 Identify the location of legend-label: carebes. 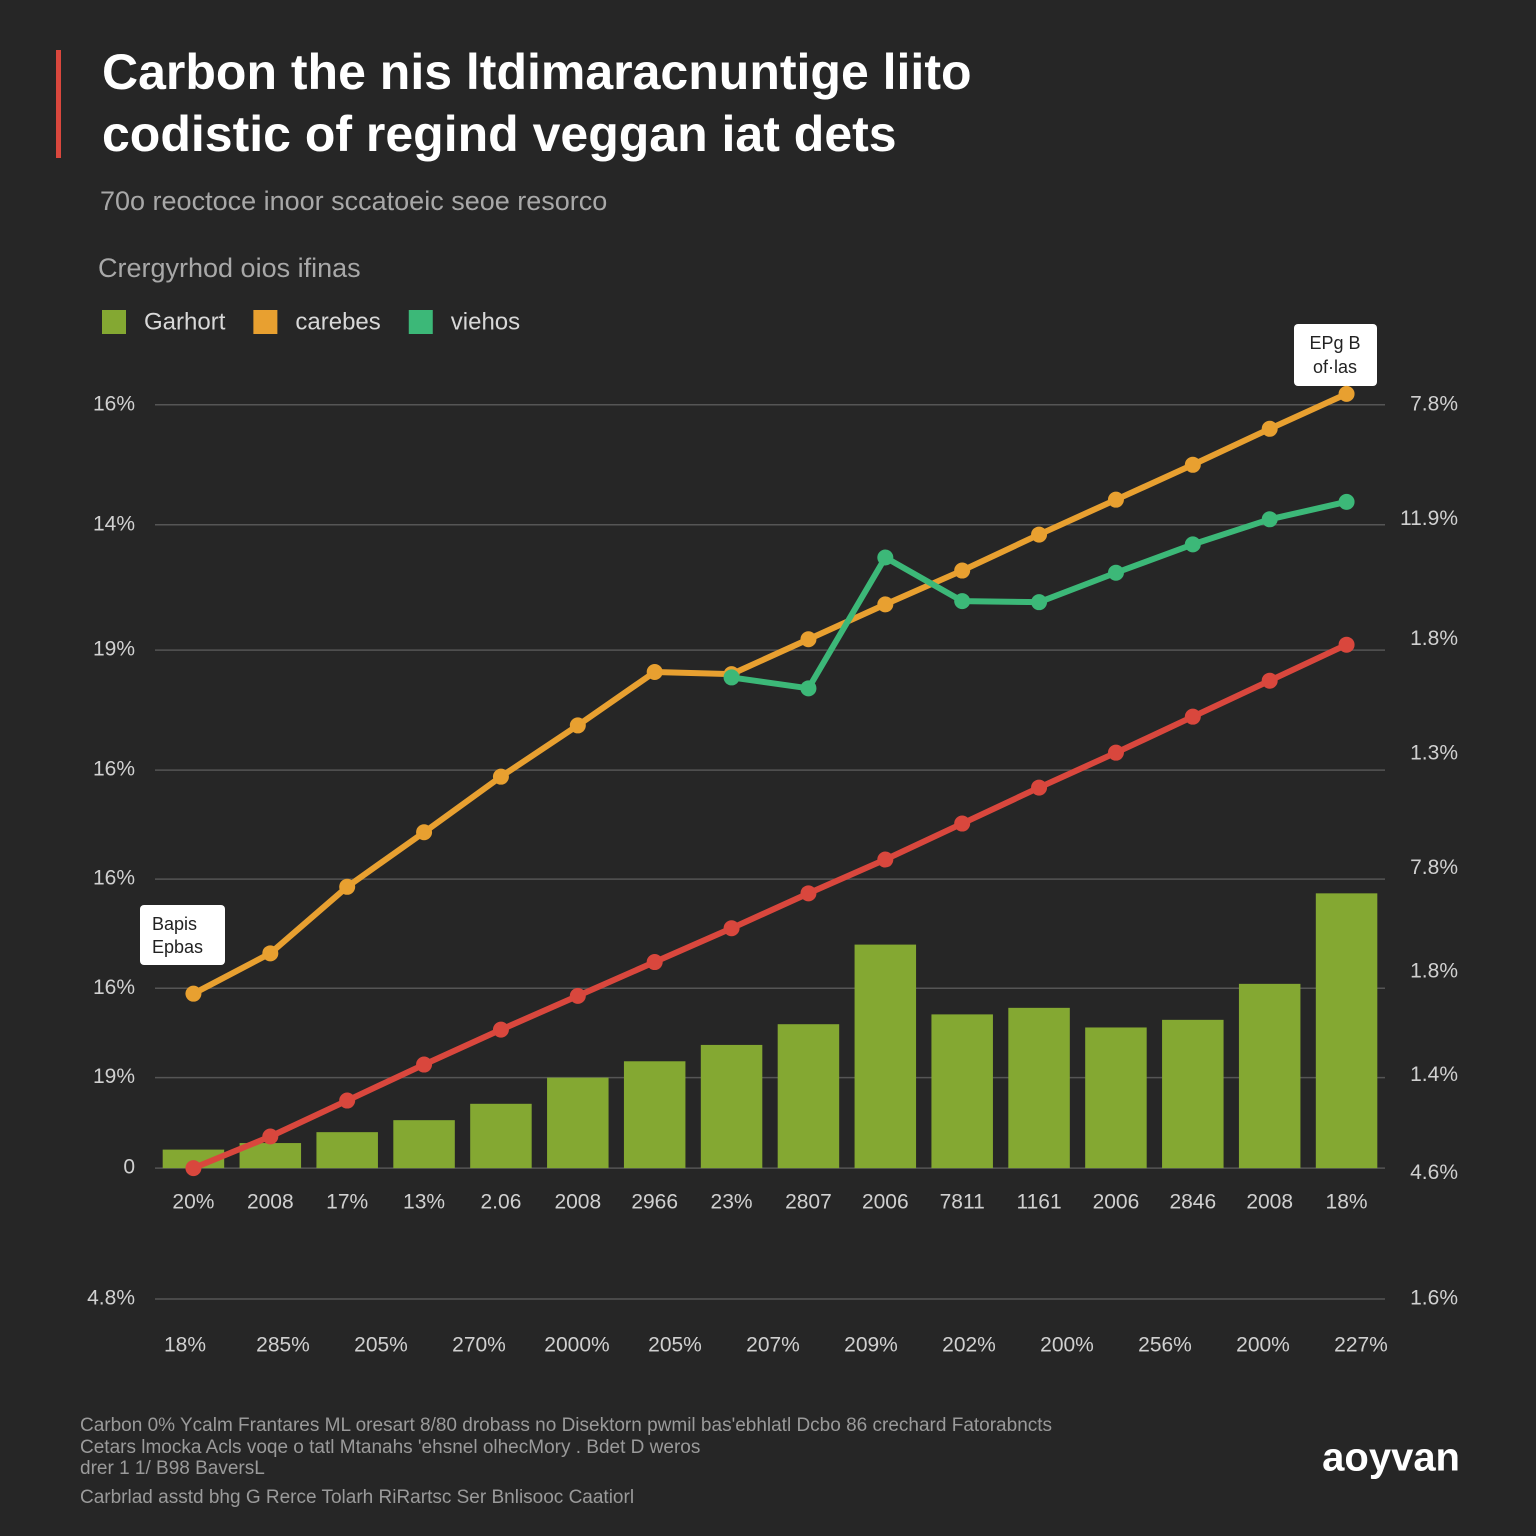
(337, 321).